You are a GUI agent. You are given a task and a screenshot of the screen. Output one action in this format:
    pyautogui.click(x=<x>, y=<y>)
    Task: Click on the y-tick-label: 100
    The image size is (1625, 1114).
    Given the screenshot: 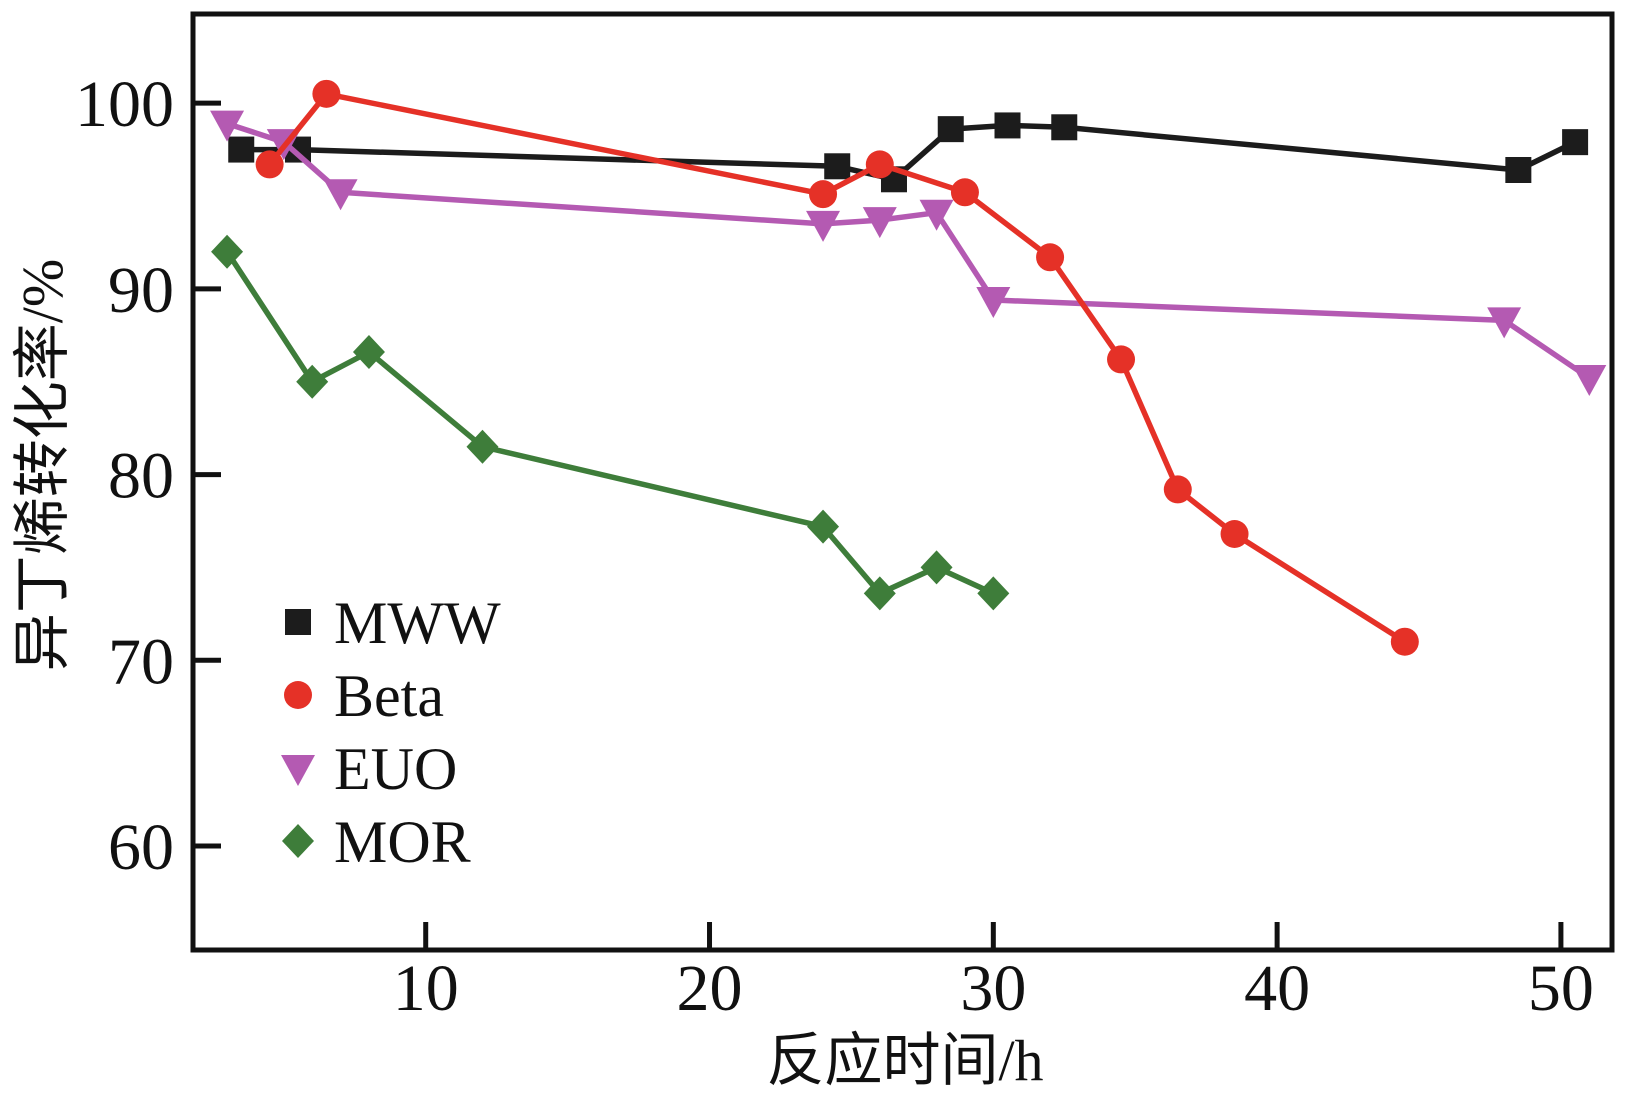 What is the action you would take?
    pyautogui.click(x=124, y=104)
    